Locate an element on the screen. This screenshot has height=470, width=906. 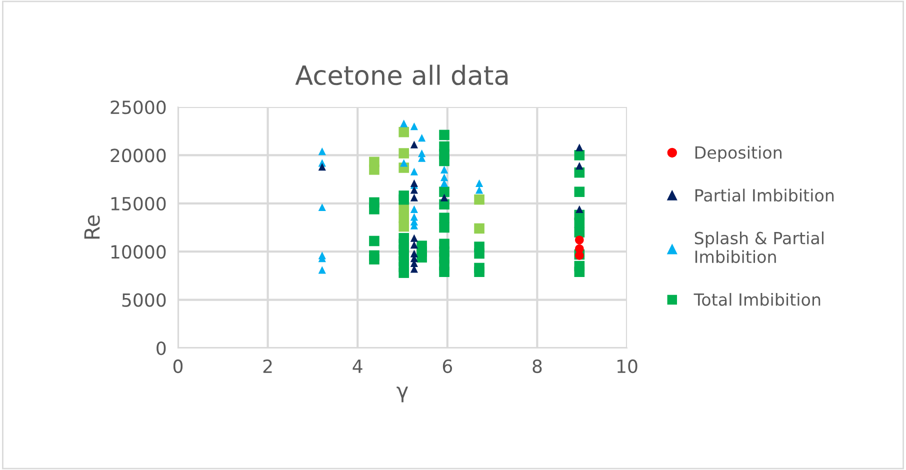
x-tick-label: 4 is located at coordinates (357, 366).